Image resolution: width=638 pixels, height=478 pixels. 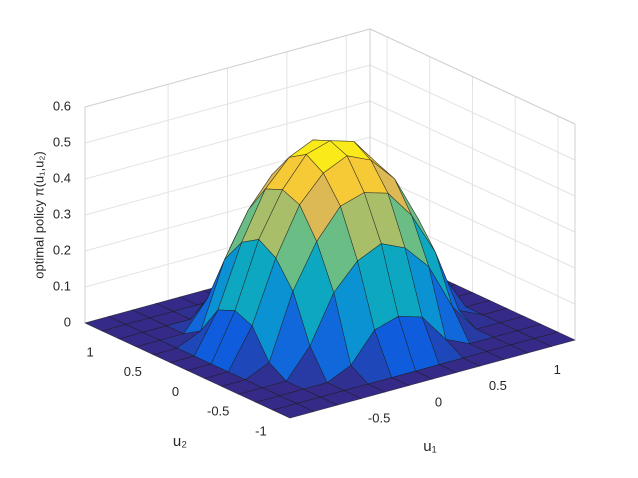 I want to click on y-tick-label: 0.5, so click(x=133, y=371).